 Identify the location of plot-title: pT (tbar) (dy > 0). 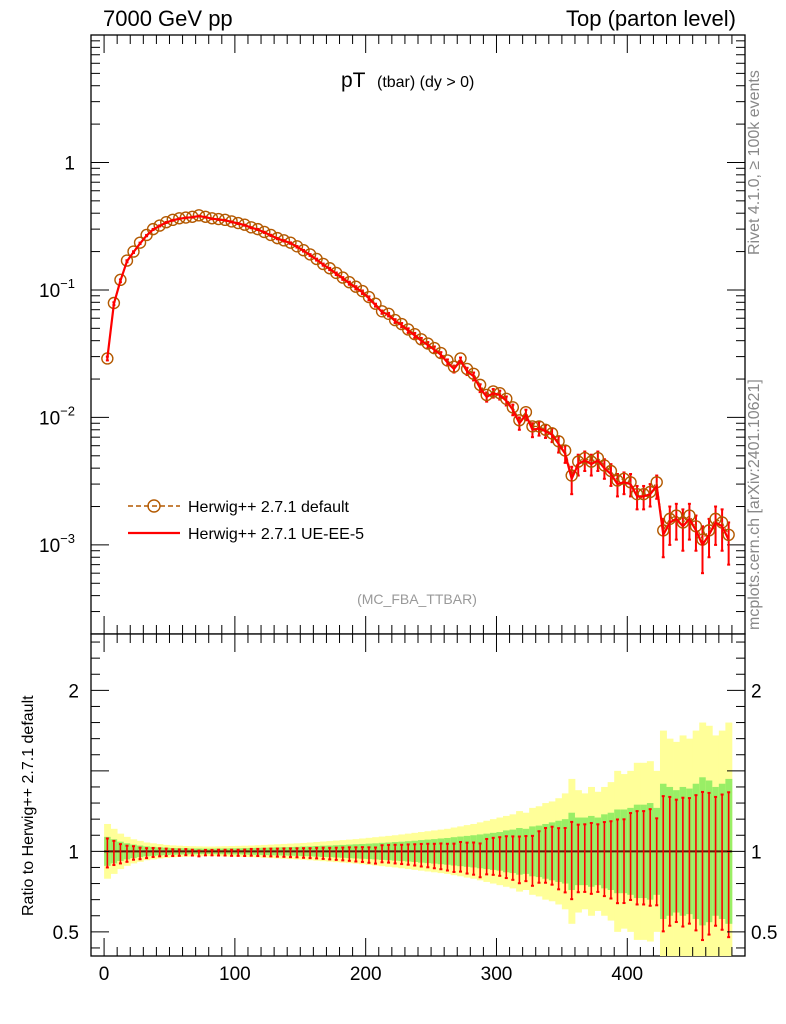
(407, 80).